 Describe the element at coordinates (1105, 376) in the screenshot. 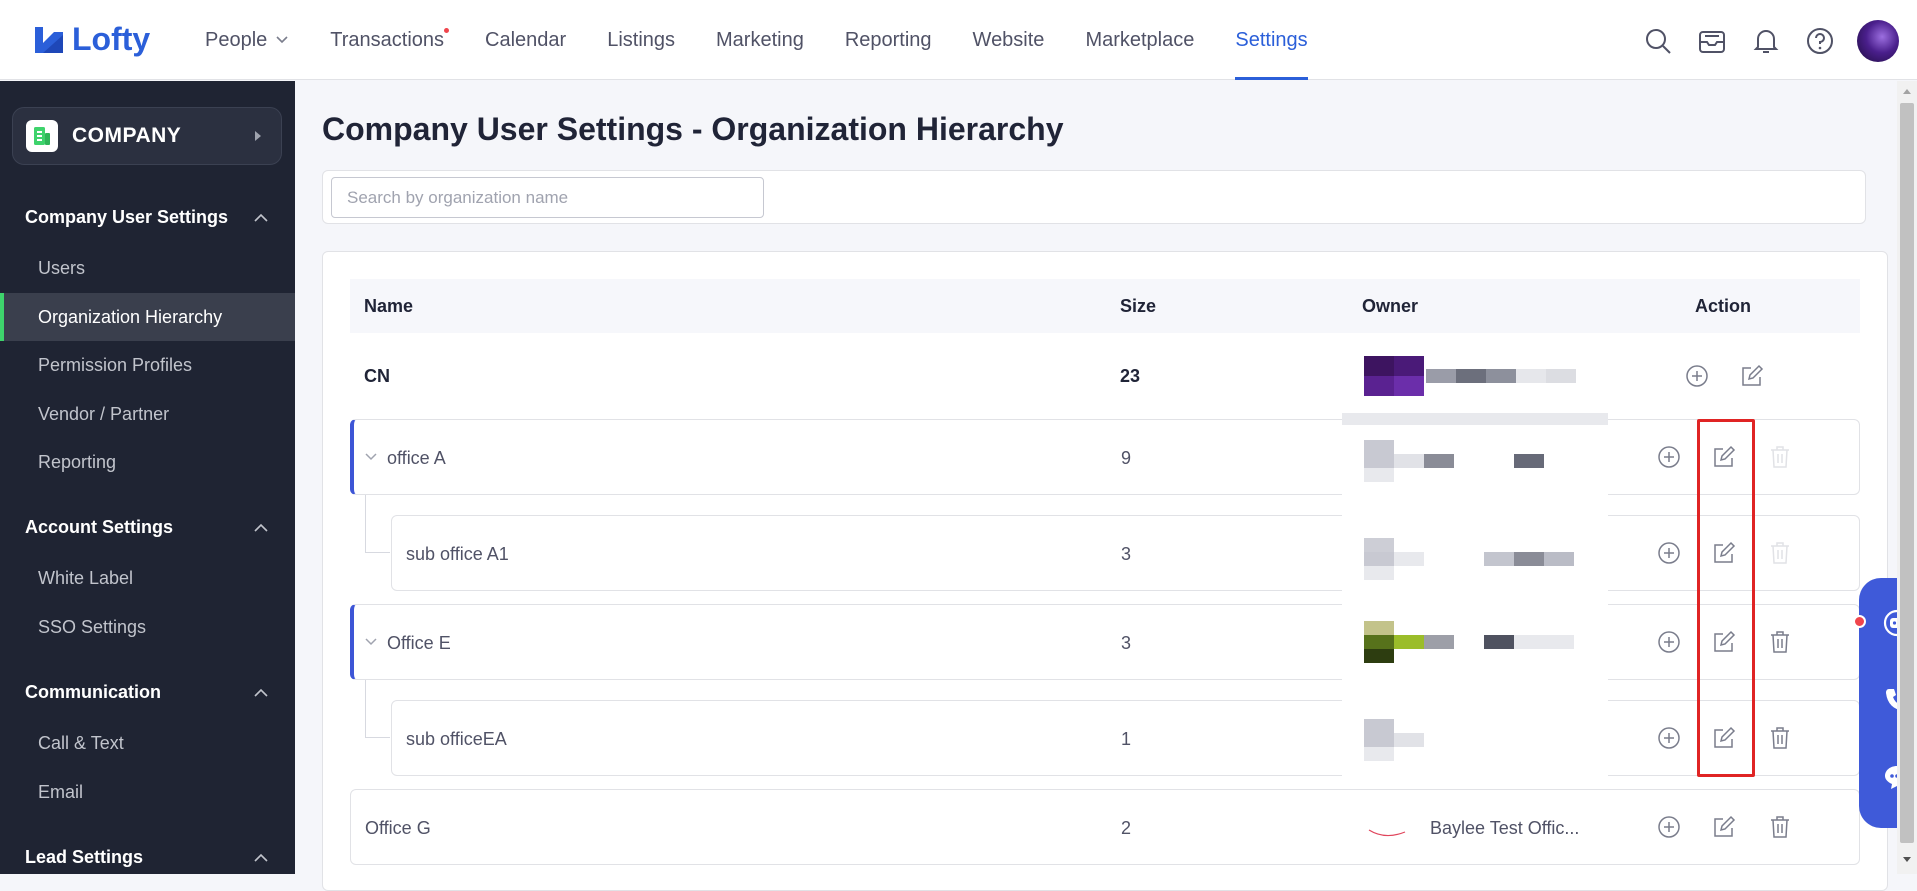

I see `table-row: CN 23` at that location.